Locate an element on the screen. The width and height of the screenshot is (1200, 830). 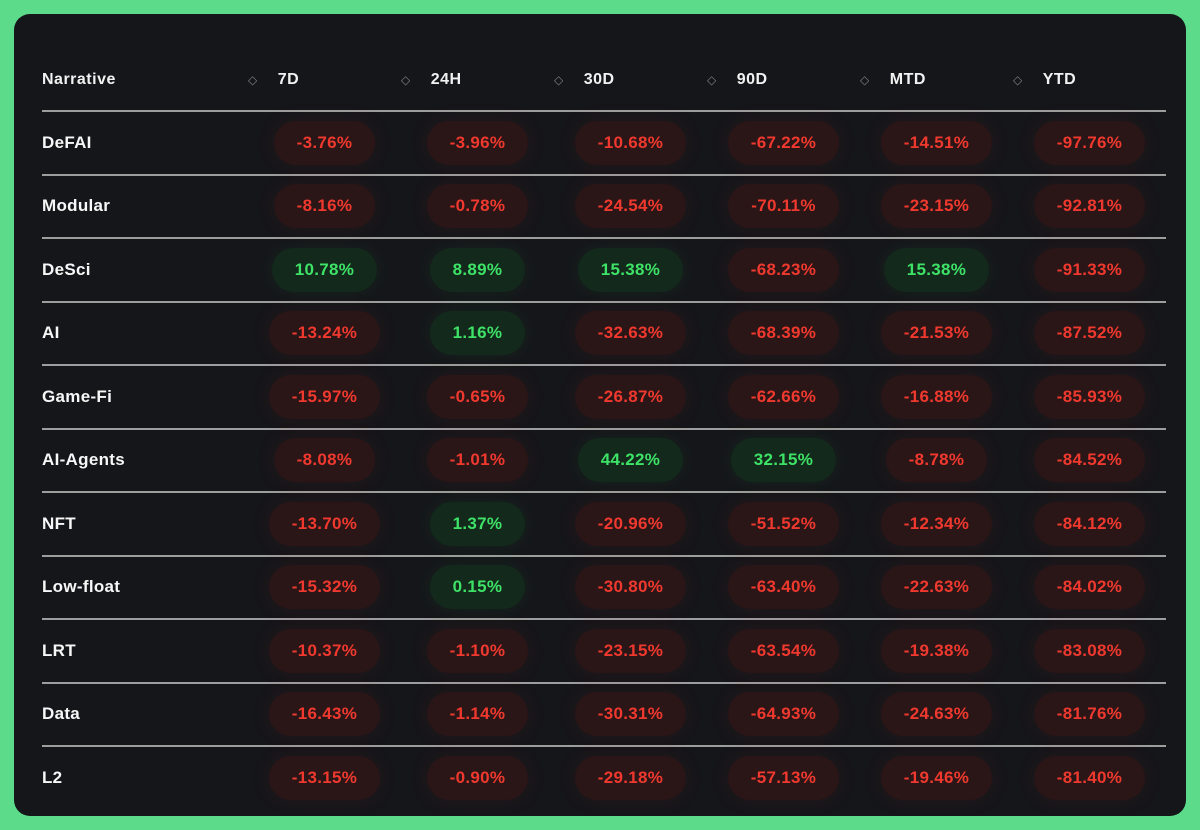
change-pill: -3.96% is located at coordinates (477, 142).